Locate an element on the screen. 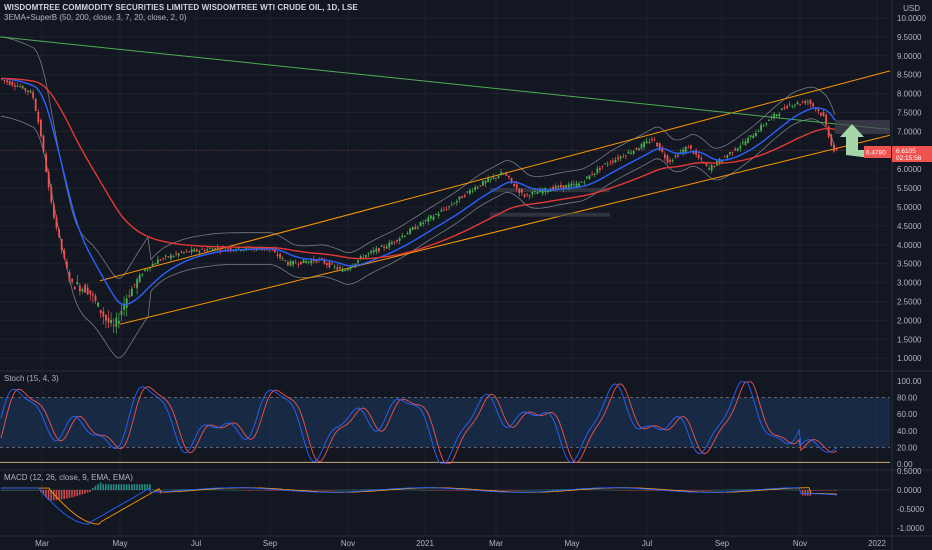  macd-line is located at coordinates (419, 506).